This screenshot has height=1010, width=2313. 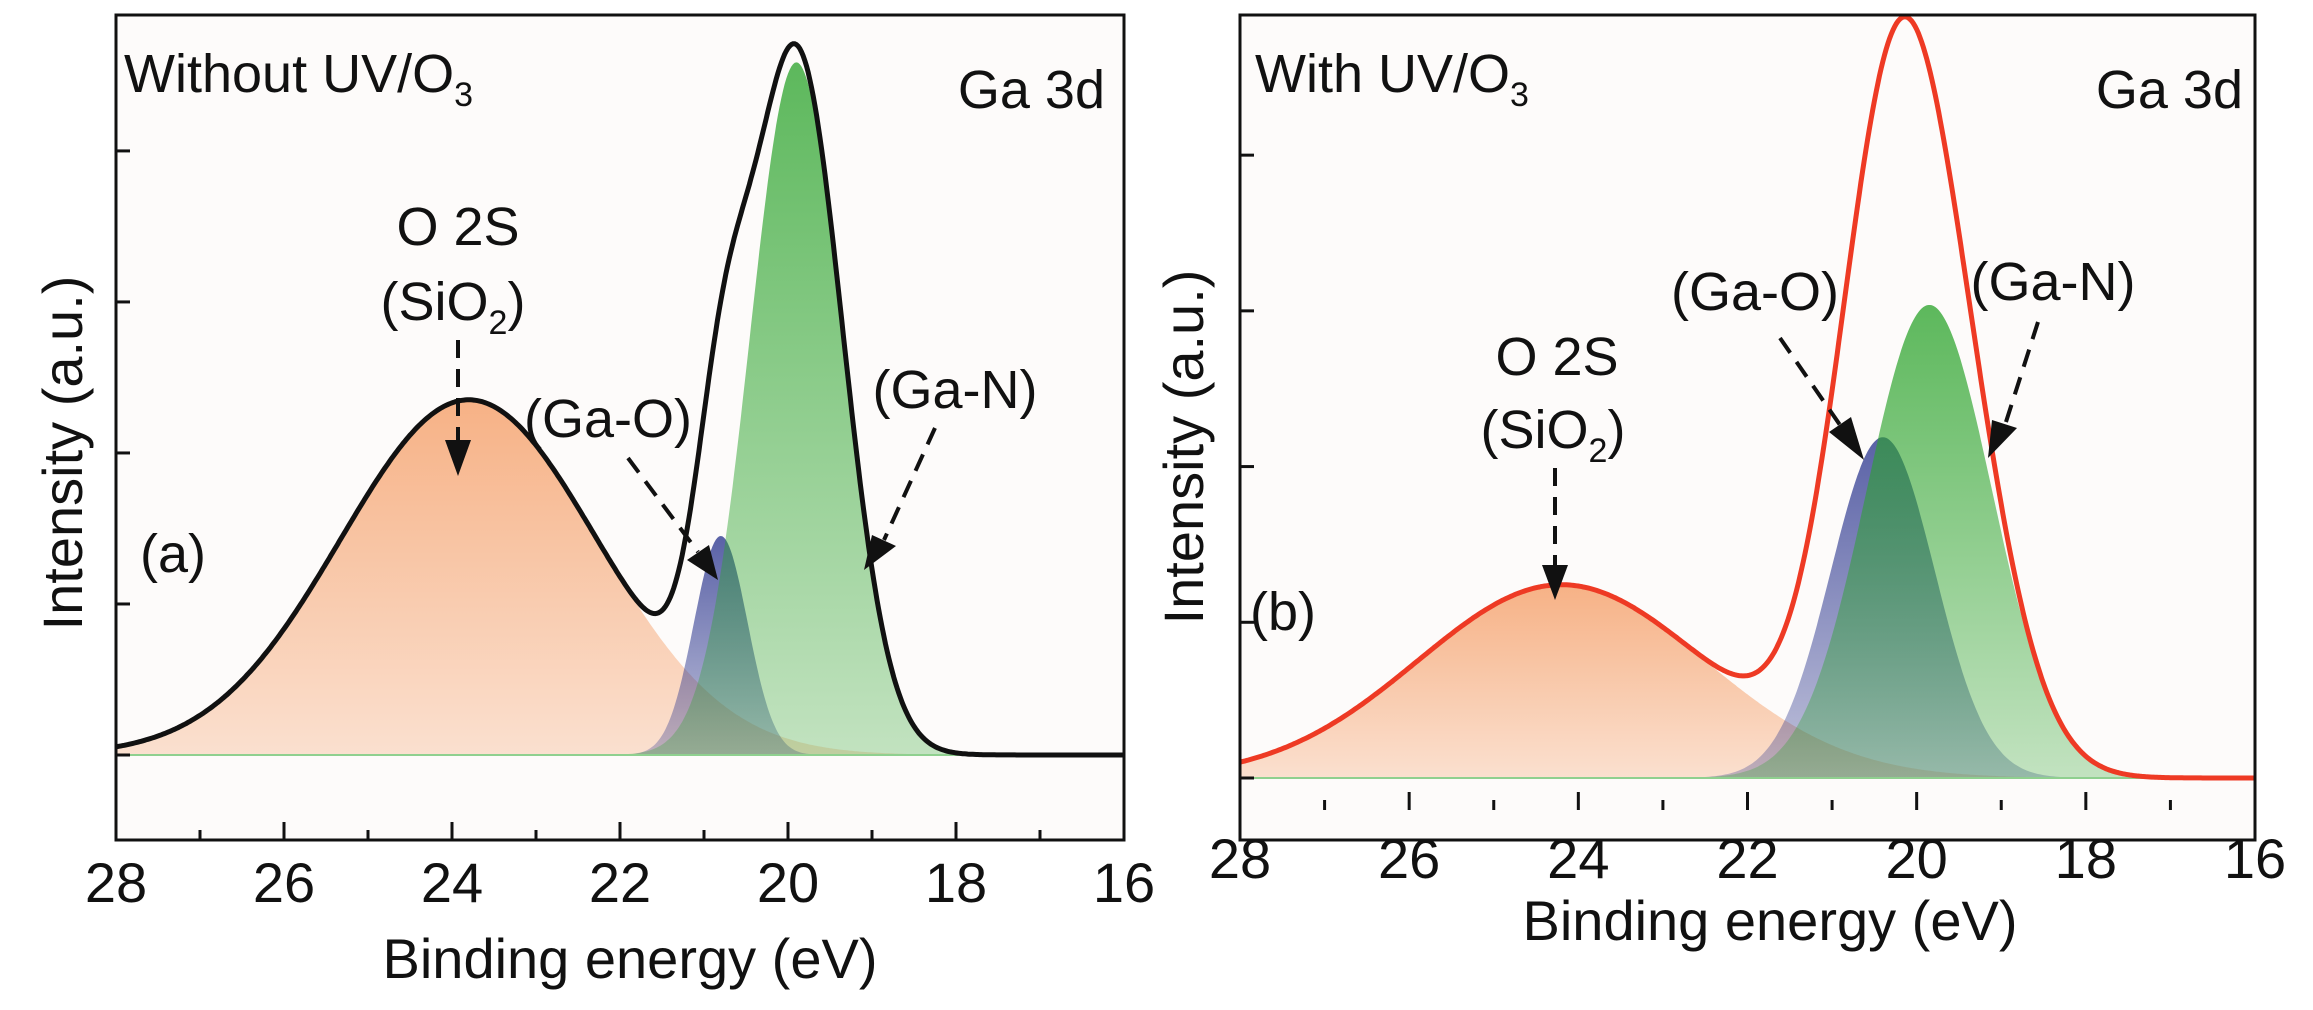 What do you see at coordinates (62, 453) in the screenshot?
I see `y-axis-label-a: Intensity (a.u.)` at bounding box center [62, 453].